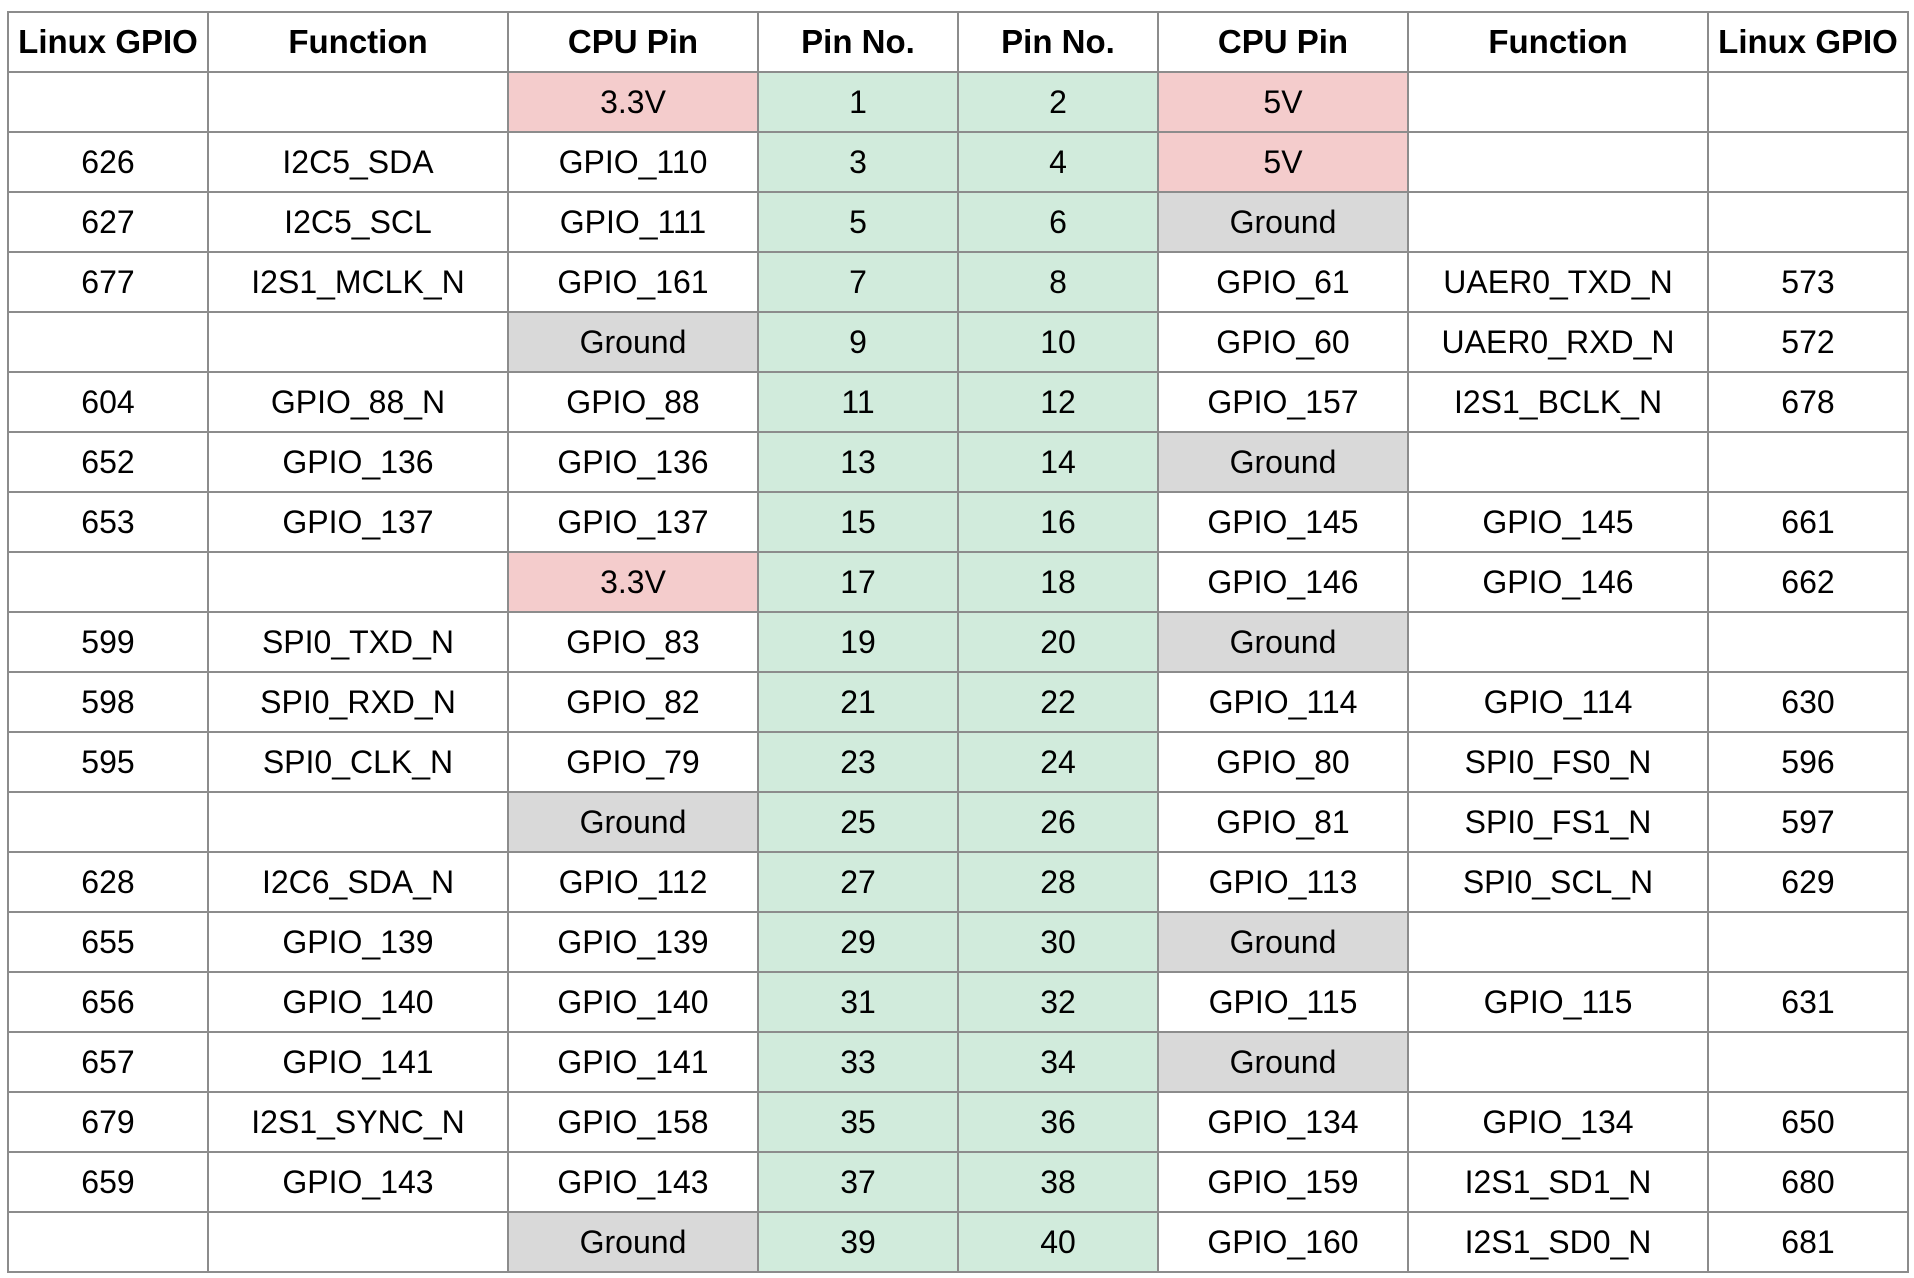 Image resolution: width=1914 pixels, height=1278 pixels. I want to click on left-function-cell: GPIO_88_N, so click(358, 402).